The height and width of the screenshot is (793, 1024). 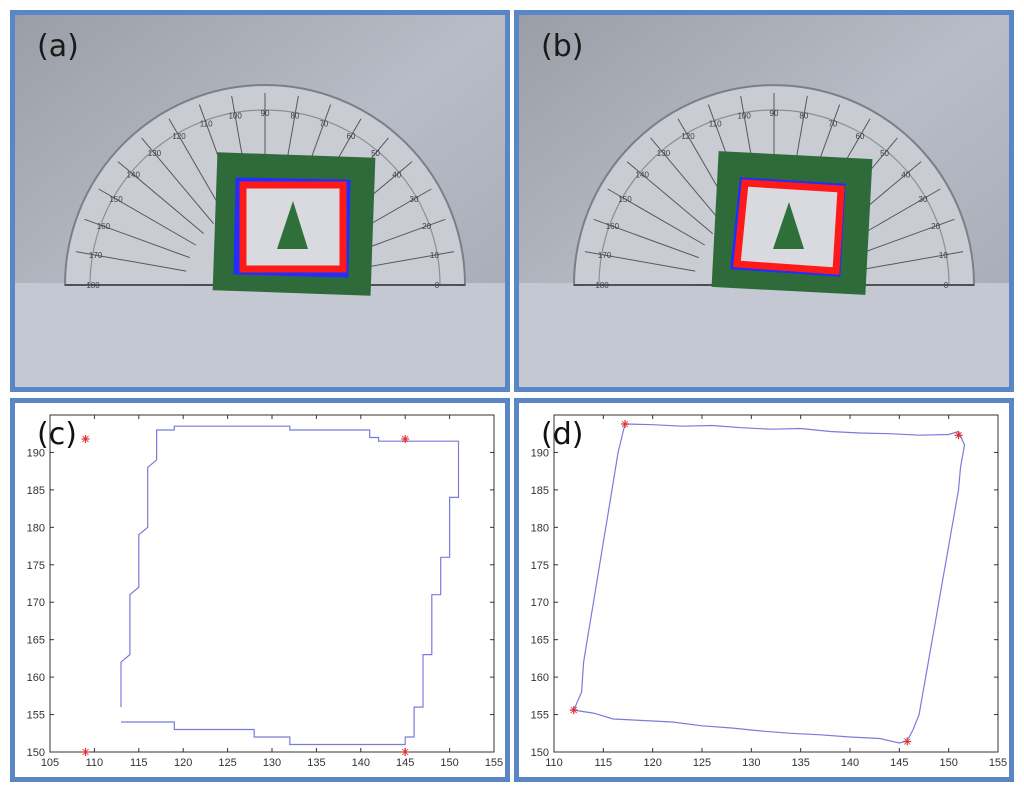 What do you see at coordinates (36, 453) in the screenshot?
I see `y-tick-label: 190` at bounding box center [36, 453].